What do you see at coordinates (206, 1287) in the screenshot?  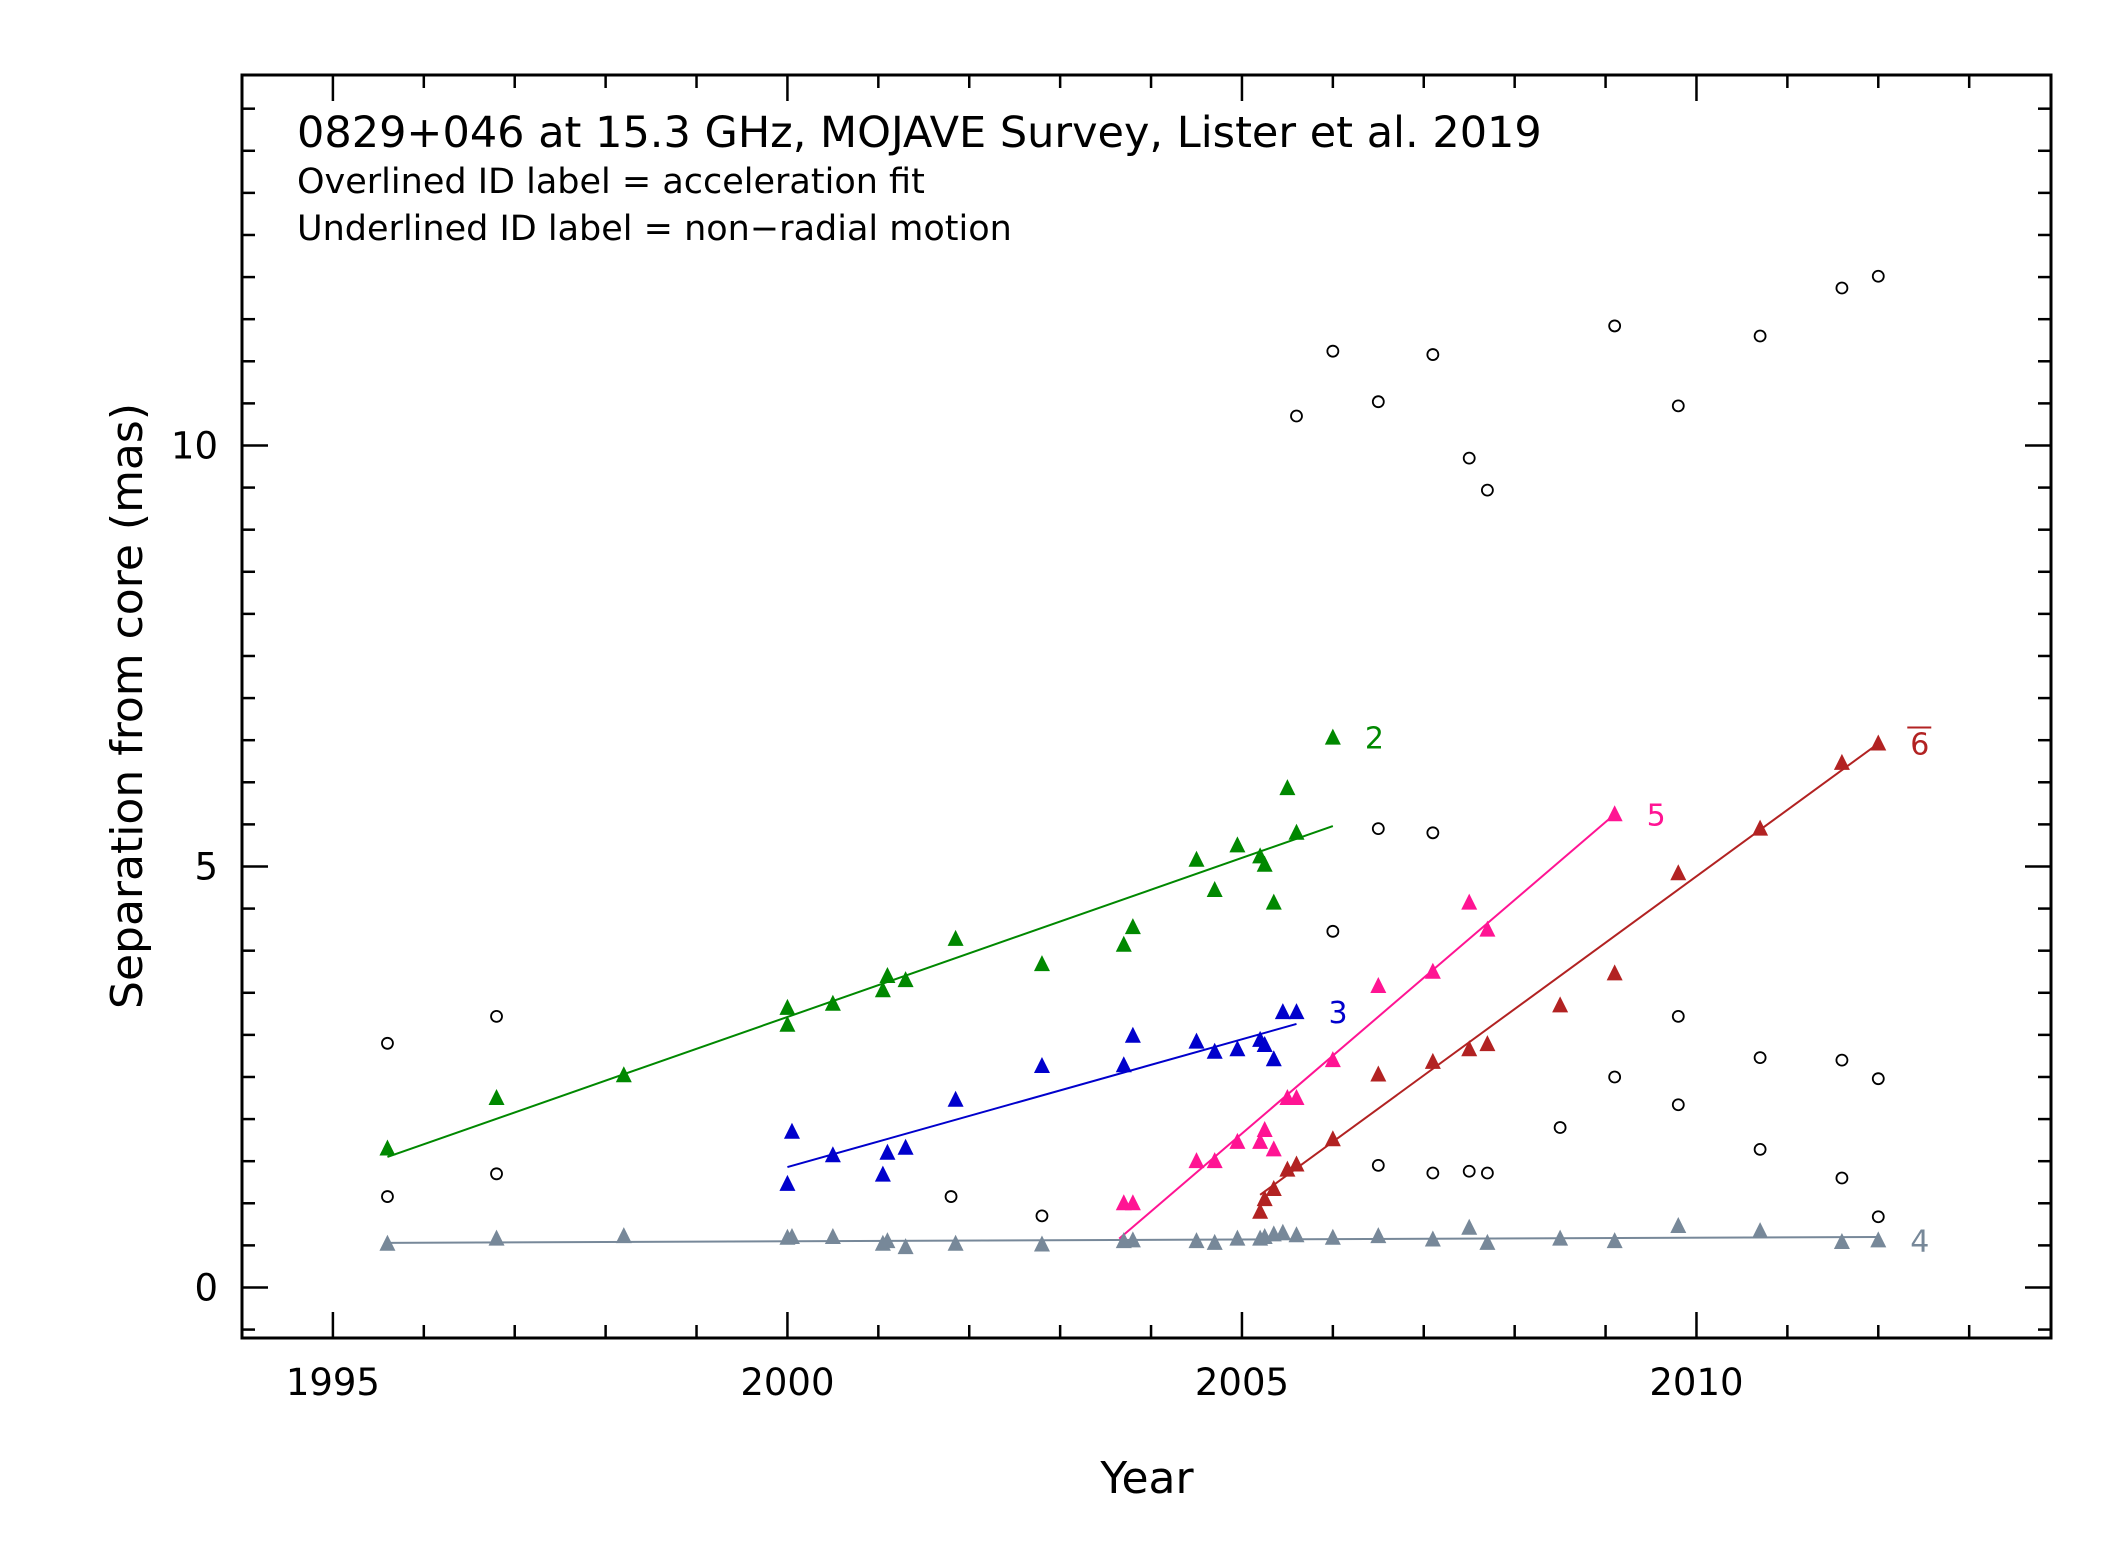 I see `y-tick-label: 0` at bounding box center [206, 1287].